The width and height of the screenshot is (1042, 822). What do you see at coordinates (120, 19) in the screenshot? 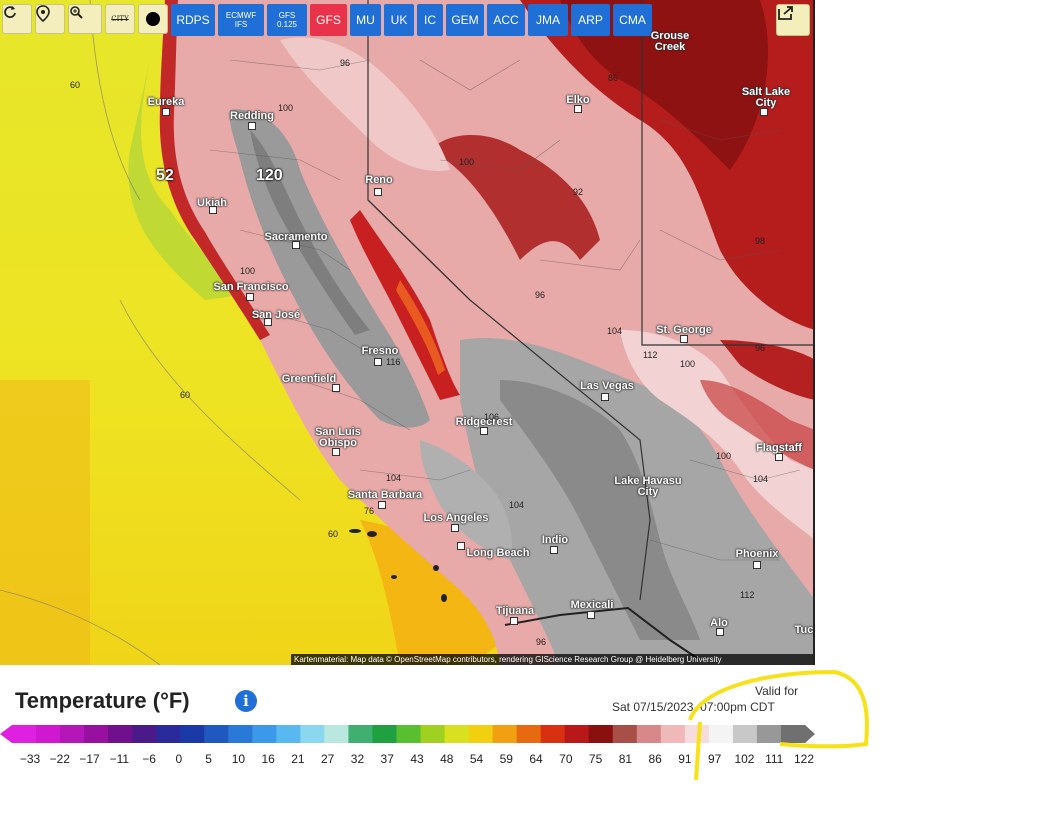
I see `city-toggle-button: CITY` at bounding box center [120, 19].